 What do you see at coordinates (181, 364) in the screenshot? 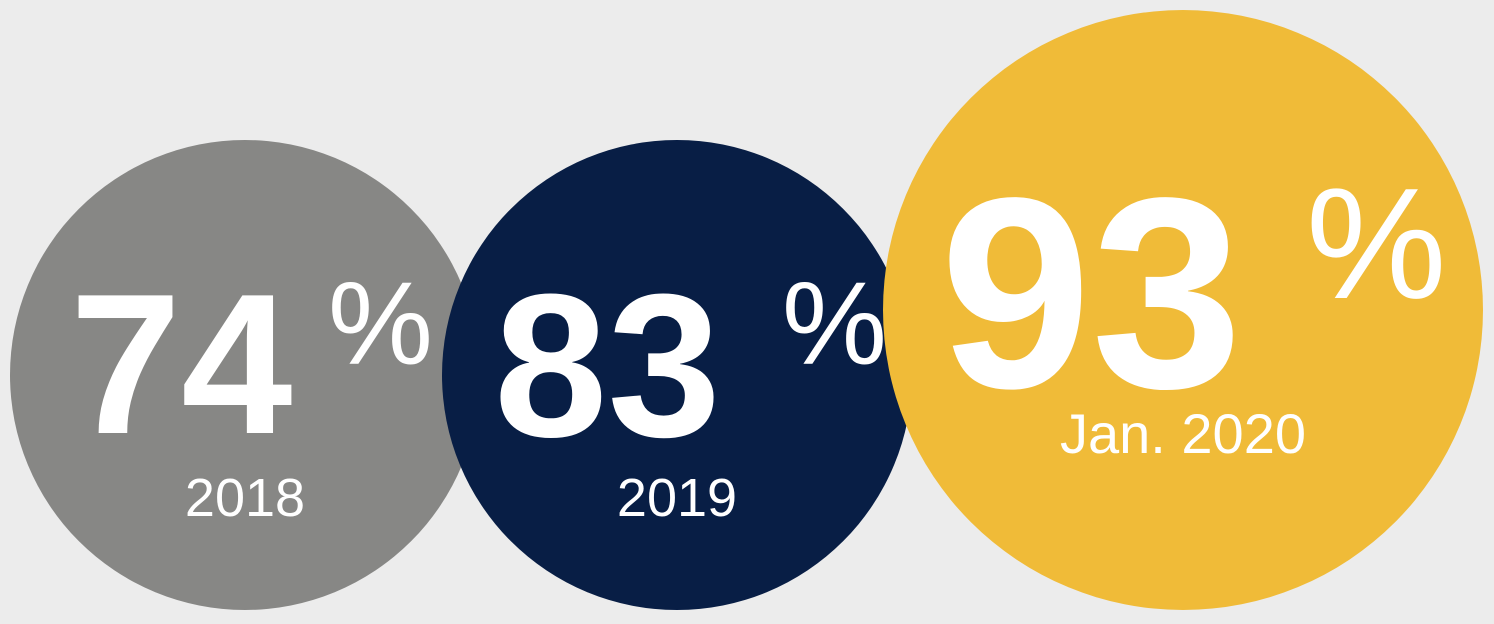
I see `stat-value: 74` at bounding box center [181, 364].